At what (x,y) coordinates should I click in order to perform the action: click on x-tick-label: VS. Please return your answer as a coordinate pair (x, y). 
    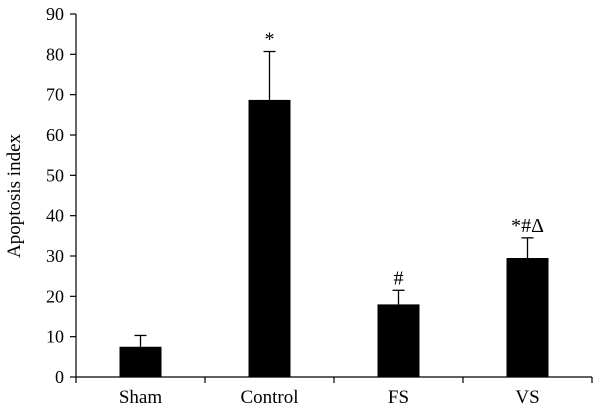
    Looking at the image, I should click on (527, 397).